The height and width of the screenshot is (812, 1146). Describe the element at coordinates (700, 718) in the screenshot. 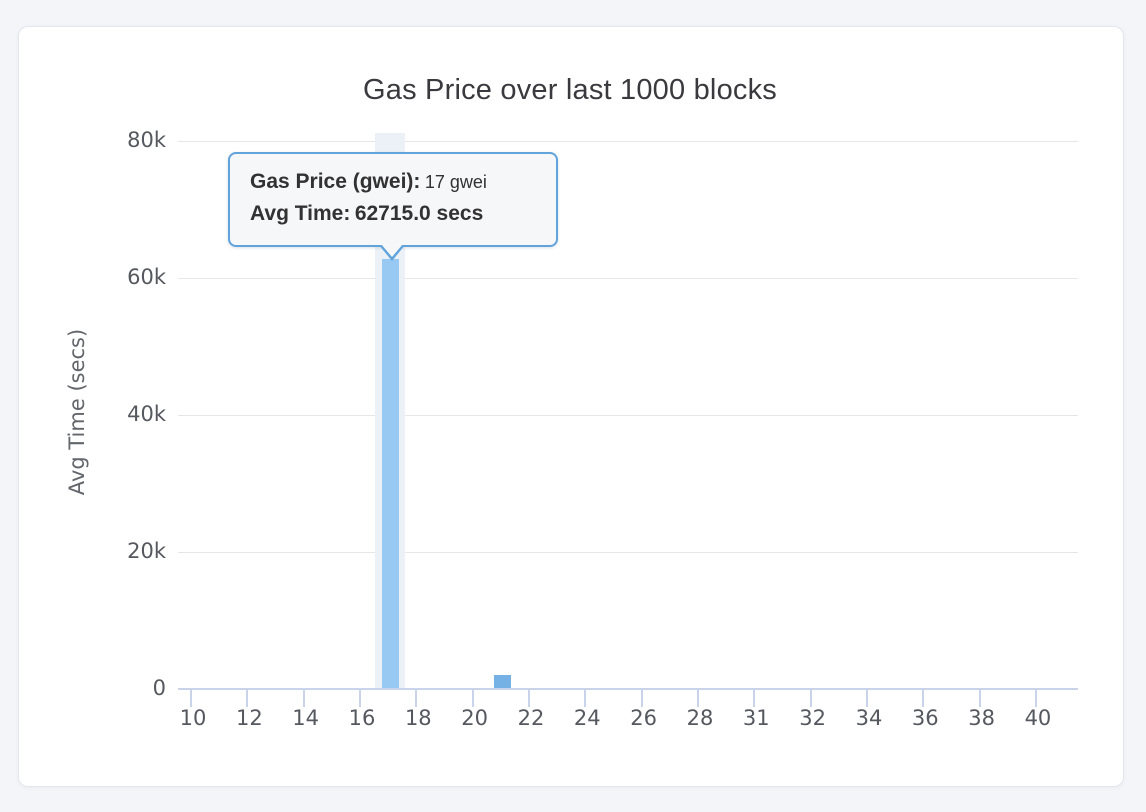

I see `x-axis-tick-label: 28` at that location.